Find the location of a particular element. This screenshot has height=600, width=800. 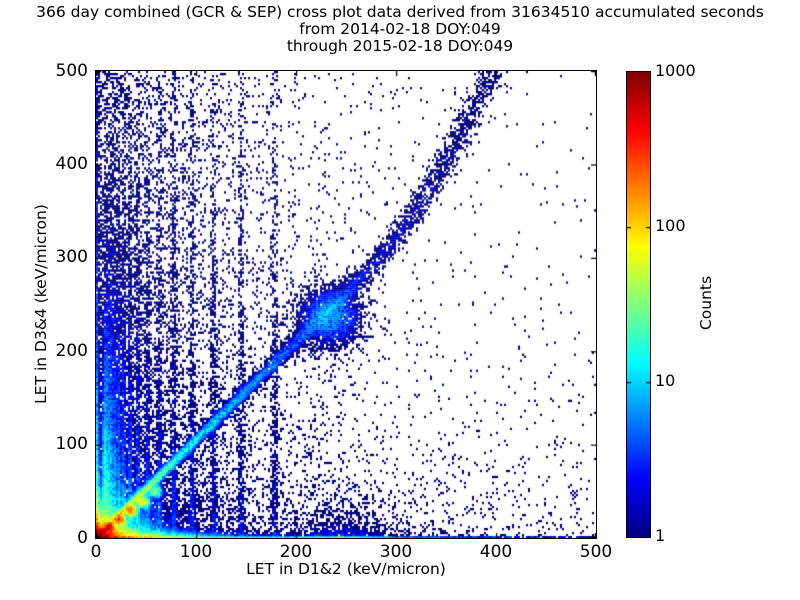

y-axis-label: LET in D3&4 (keV/micron) is located at coordinates (41, 304).